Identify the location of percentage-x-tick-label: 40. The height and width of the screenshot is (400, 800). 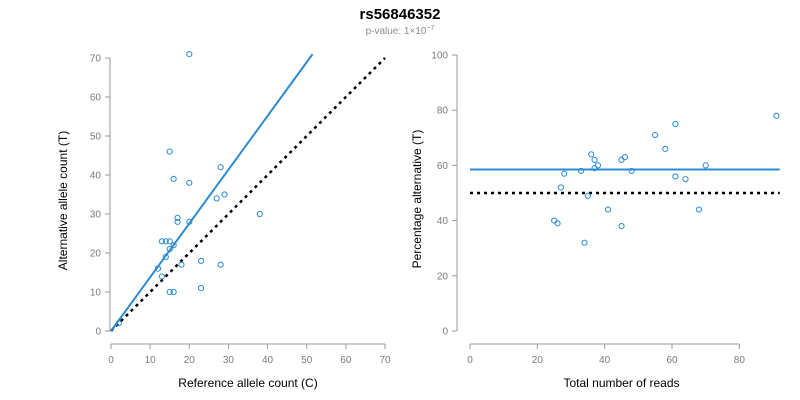
(605, 360).